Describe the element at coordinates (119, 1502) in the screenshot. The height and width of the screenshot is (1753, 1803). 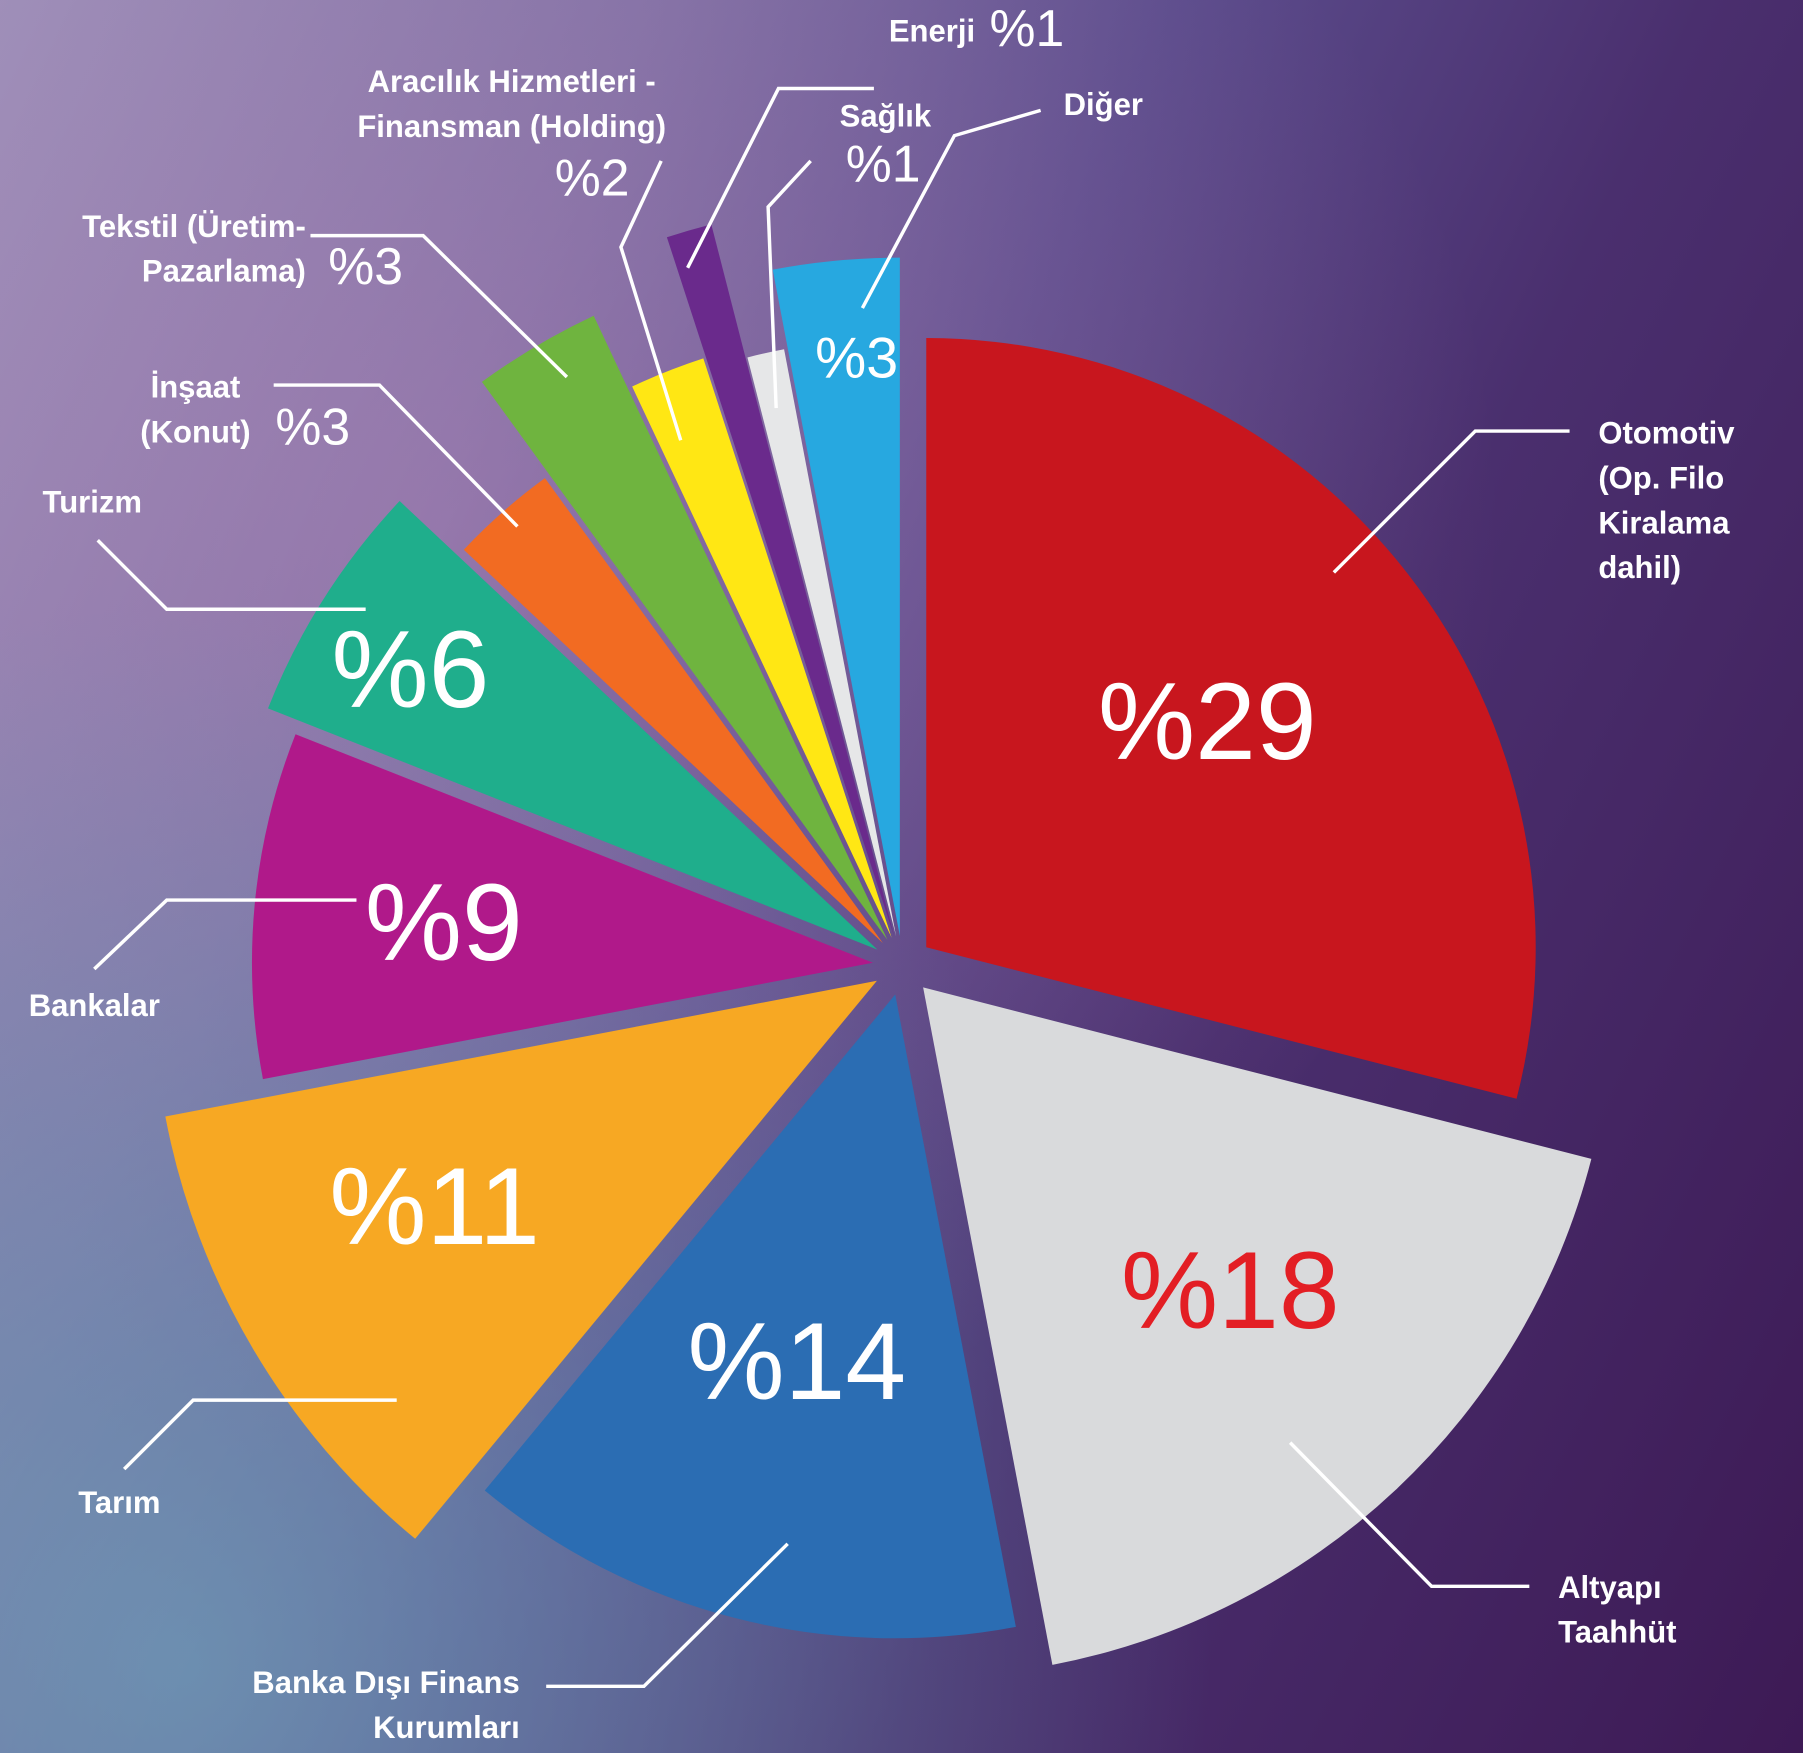
I see `category-label: Tarım` at that location.